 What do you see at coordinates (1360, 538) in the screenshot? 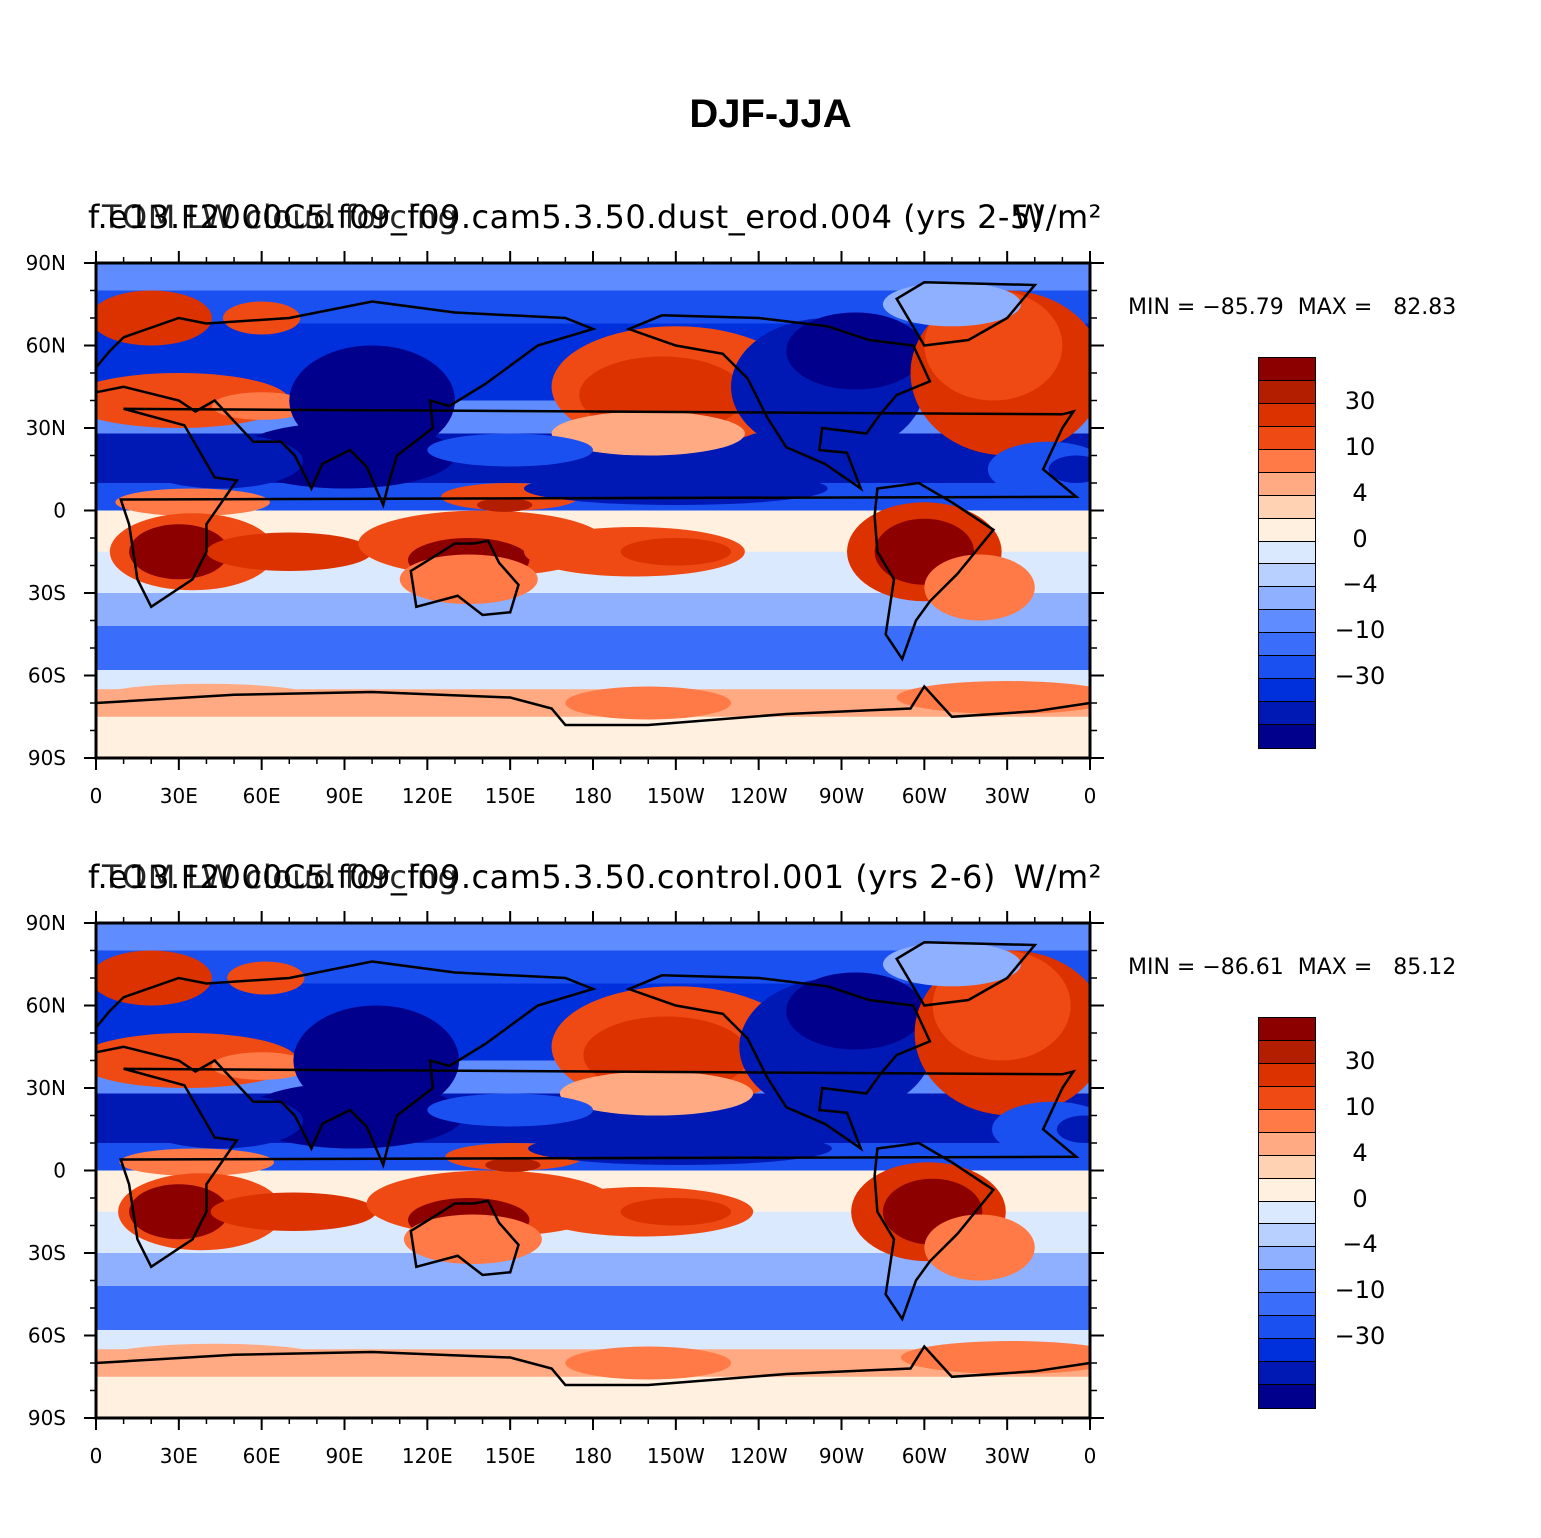
I see `colorbar-label: 0` at bounding box center [1360, 538].